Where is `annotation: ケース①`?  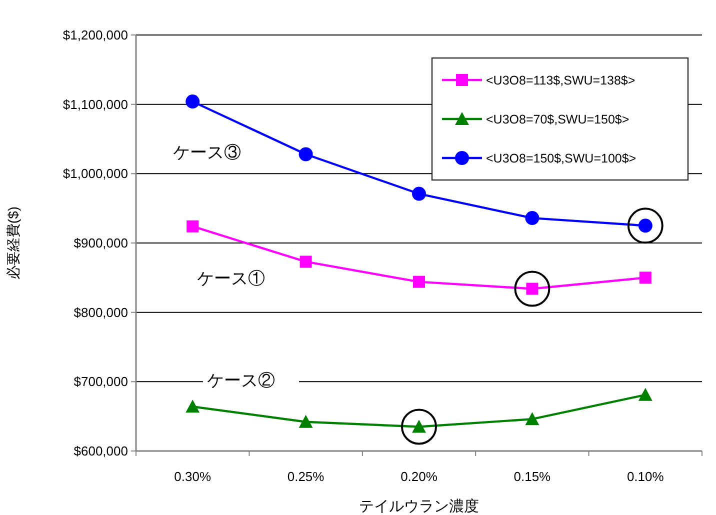 annotation: ケース① is located at coordinates (231, 278).